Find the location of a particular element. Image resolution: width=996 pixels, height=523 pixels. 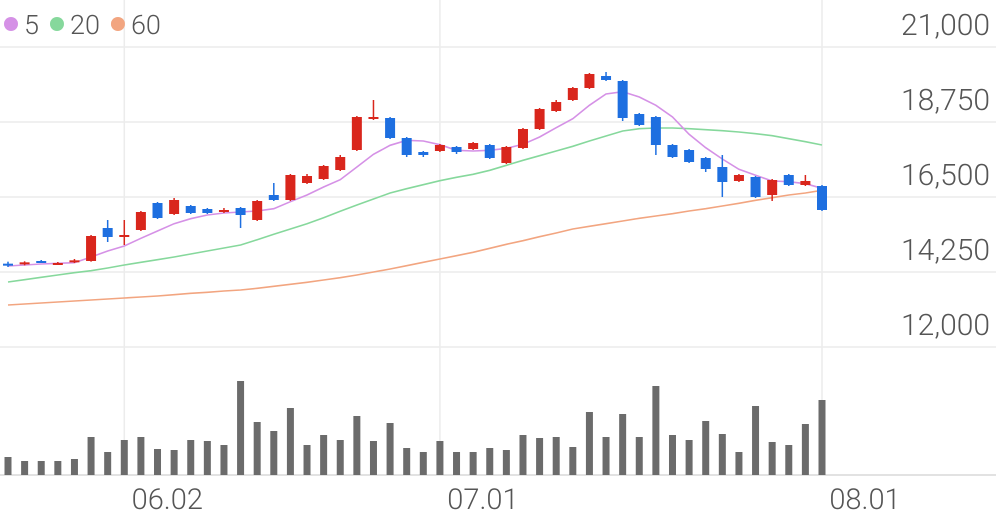

x-tick-label: 06.02 is located at coordinates (167, 500).